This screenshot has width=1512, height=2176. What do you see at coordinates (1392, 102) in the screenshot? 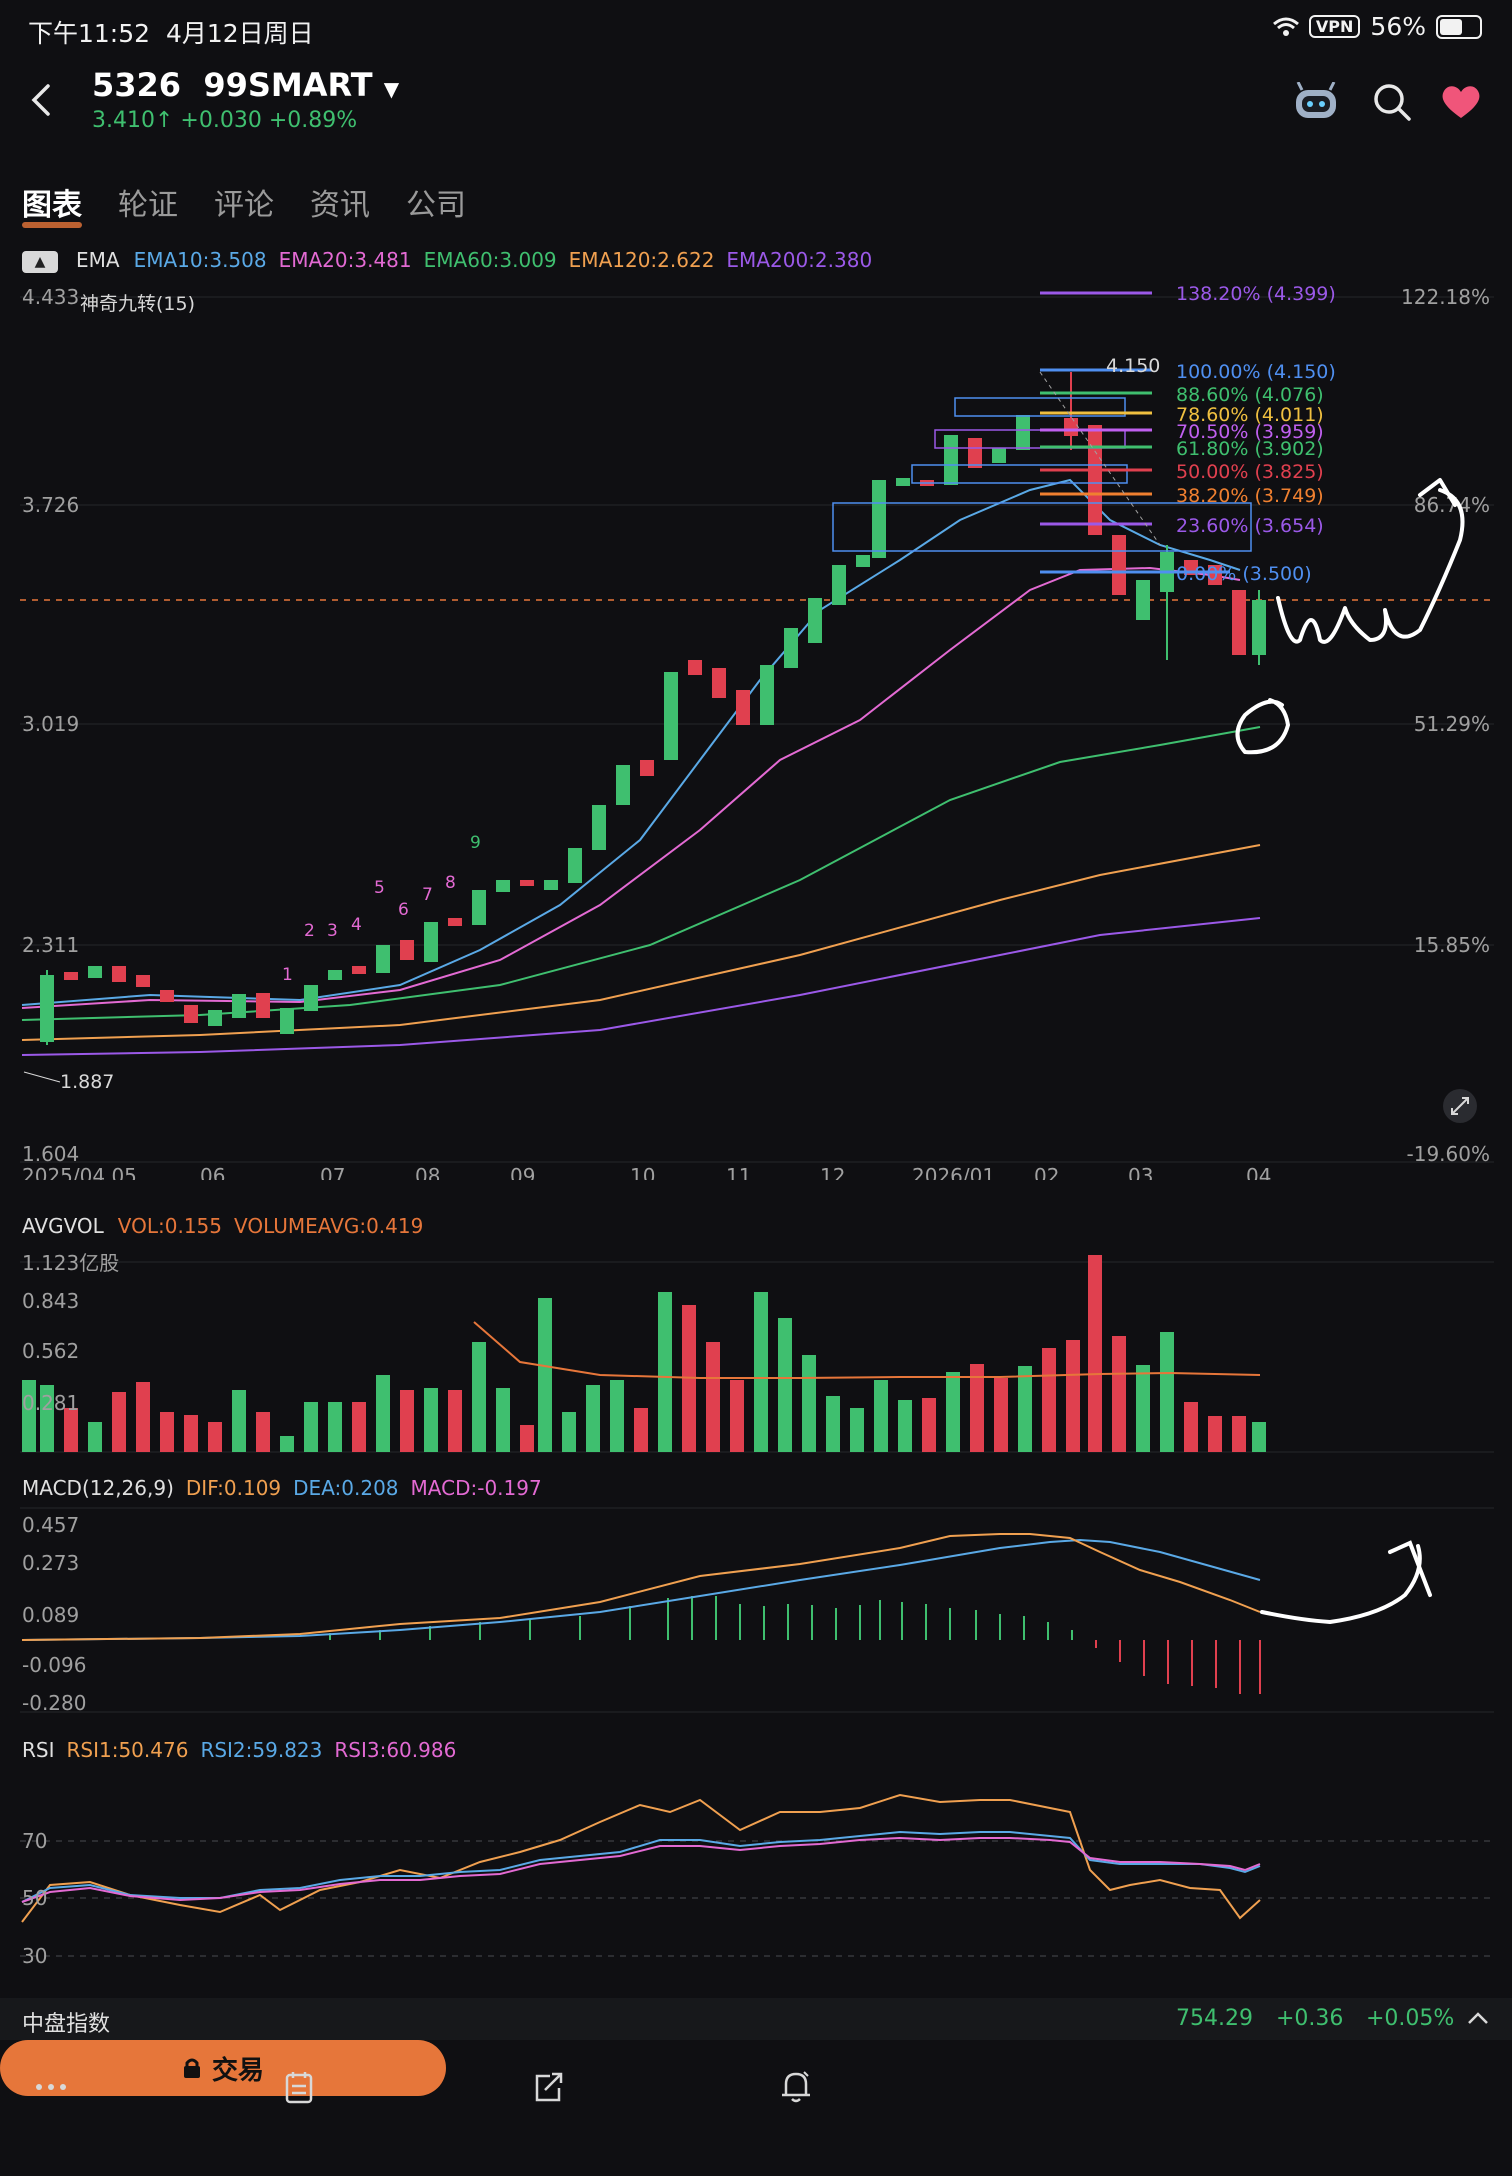
I see `search-icon` at bounding box center [1392, 102].